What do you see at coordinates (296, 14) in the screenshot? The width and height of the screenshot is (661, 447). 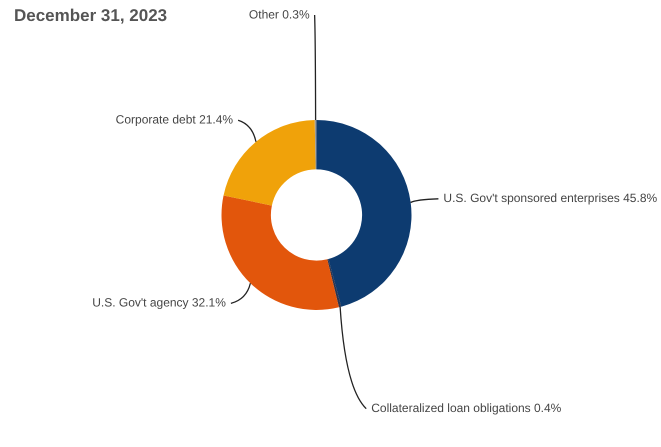 I see `data-label: 0.3%` at bounding box center [296, 14].